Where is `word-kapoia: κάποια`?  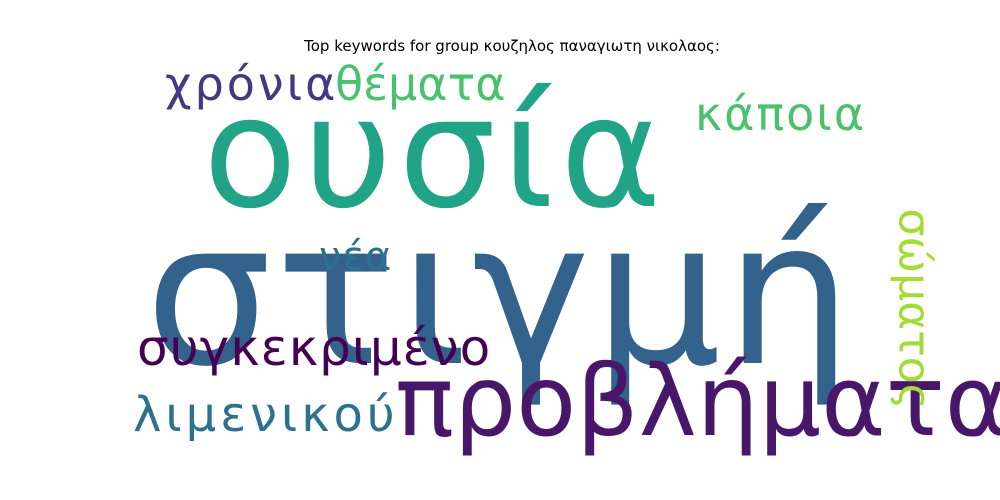 word-kapoia: κάποια is located at coordinates (781, 114).